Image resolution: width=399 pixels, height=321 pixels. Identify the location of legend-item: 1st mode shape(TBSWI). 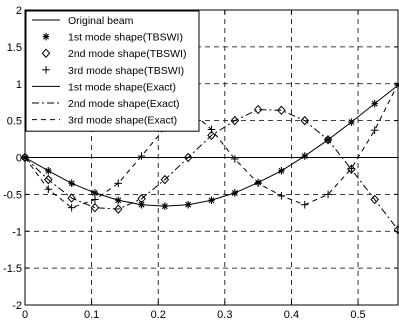
(112, 38).